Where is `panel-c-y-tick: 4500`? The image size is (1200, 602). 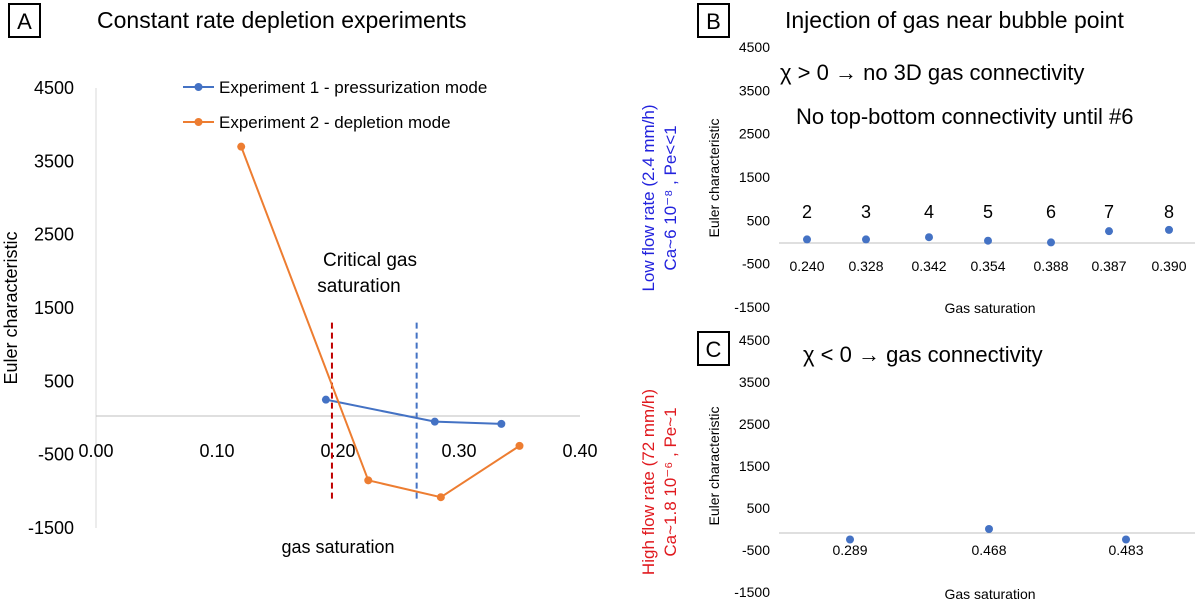
panel-c-y-tick: 4500 is located at coordinates (754, 340).